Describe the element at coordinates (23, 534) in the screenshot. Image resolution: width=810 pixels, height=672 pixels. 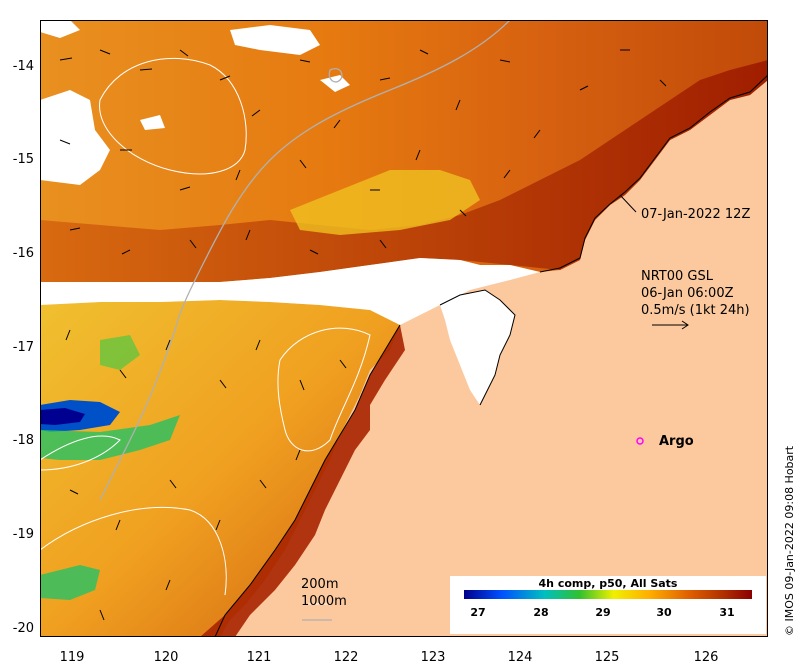
I see `y-tick-label: -19` at that location.